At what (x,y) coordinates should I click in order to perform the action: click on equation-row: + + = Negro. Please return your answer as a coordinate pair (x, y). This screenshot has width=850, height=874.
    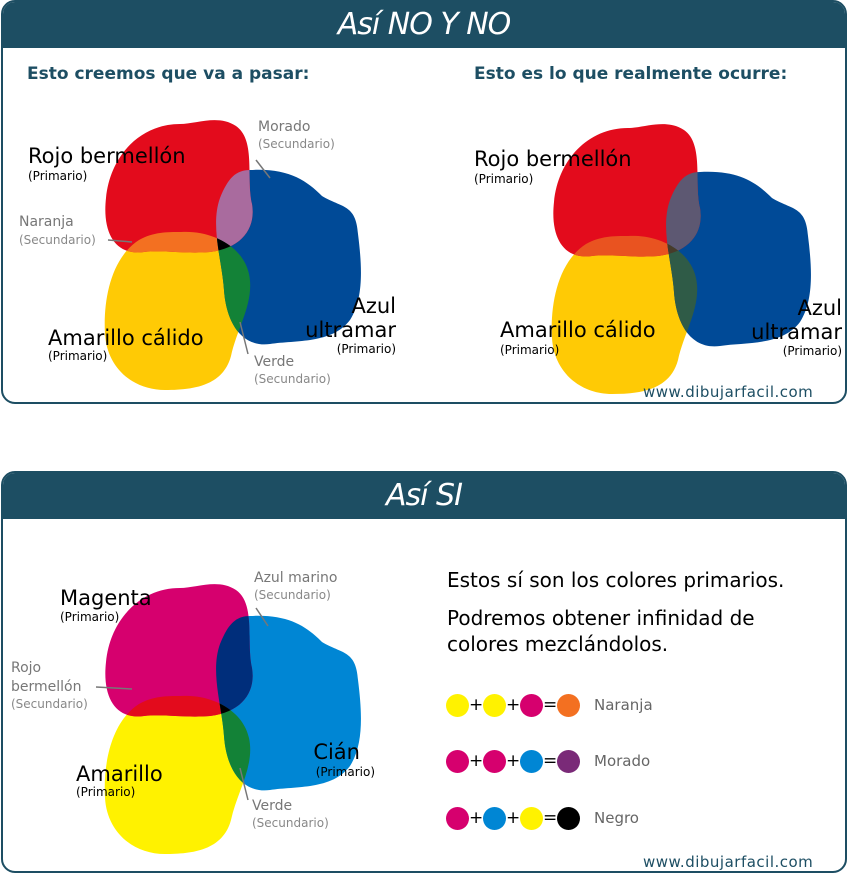
    Looking at the image, I should click on (542, 818).